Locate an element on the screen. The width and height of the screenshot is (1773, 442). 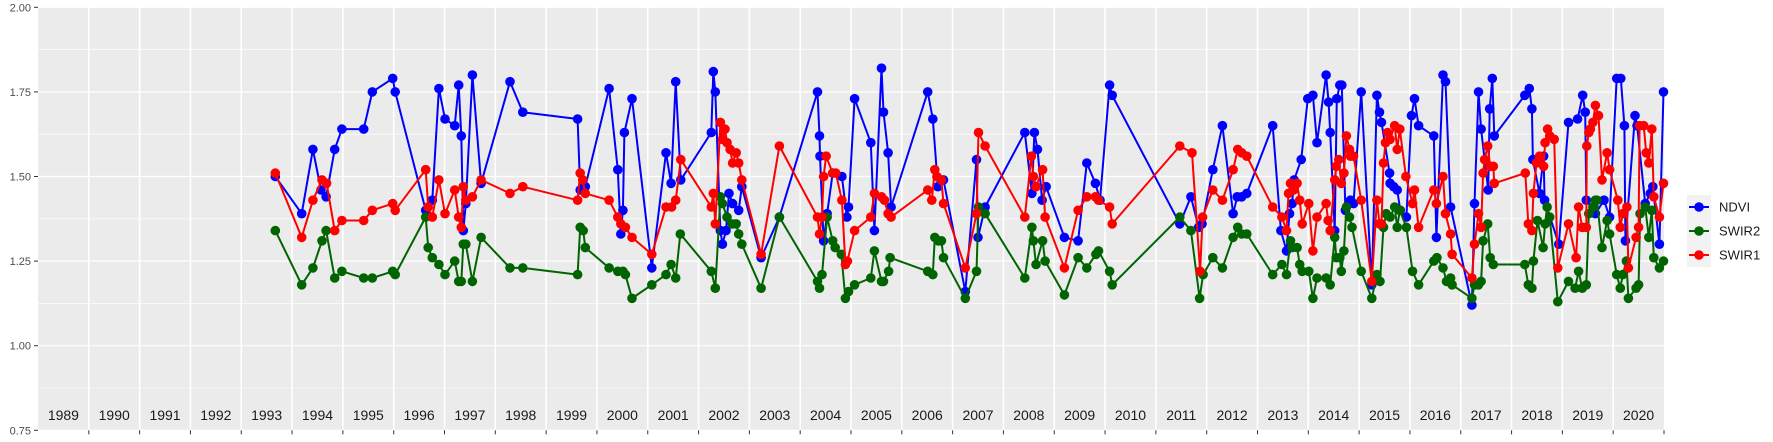
year-label: 1995 is located at coordinates (368, 415).